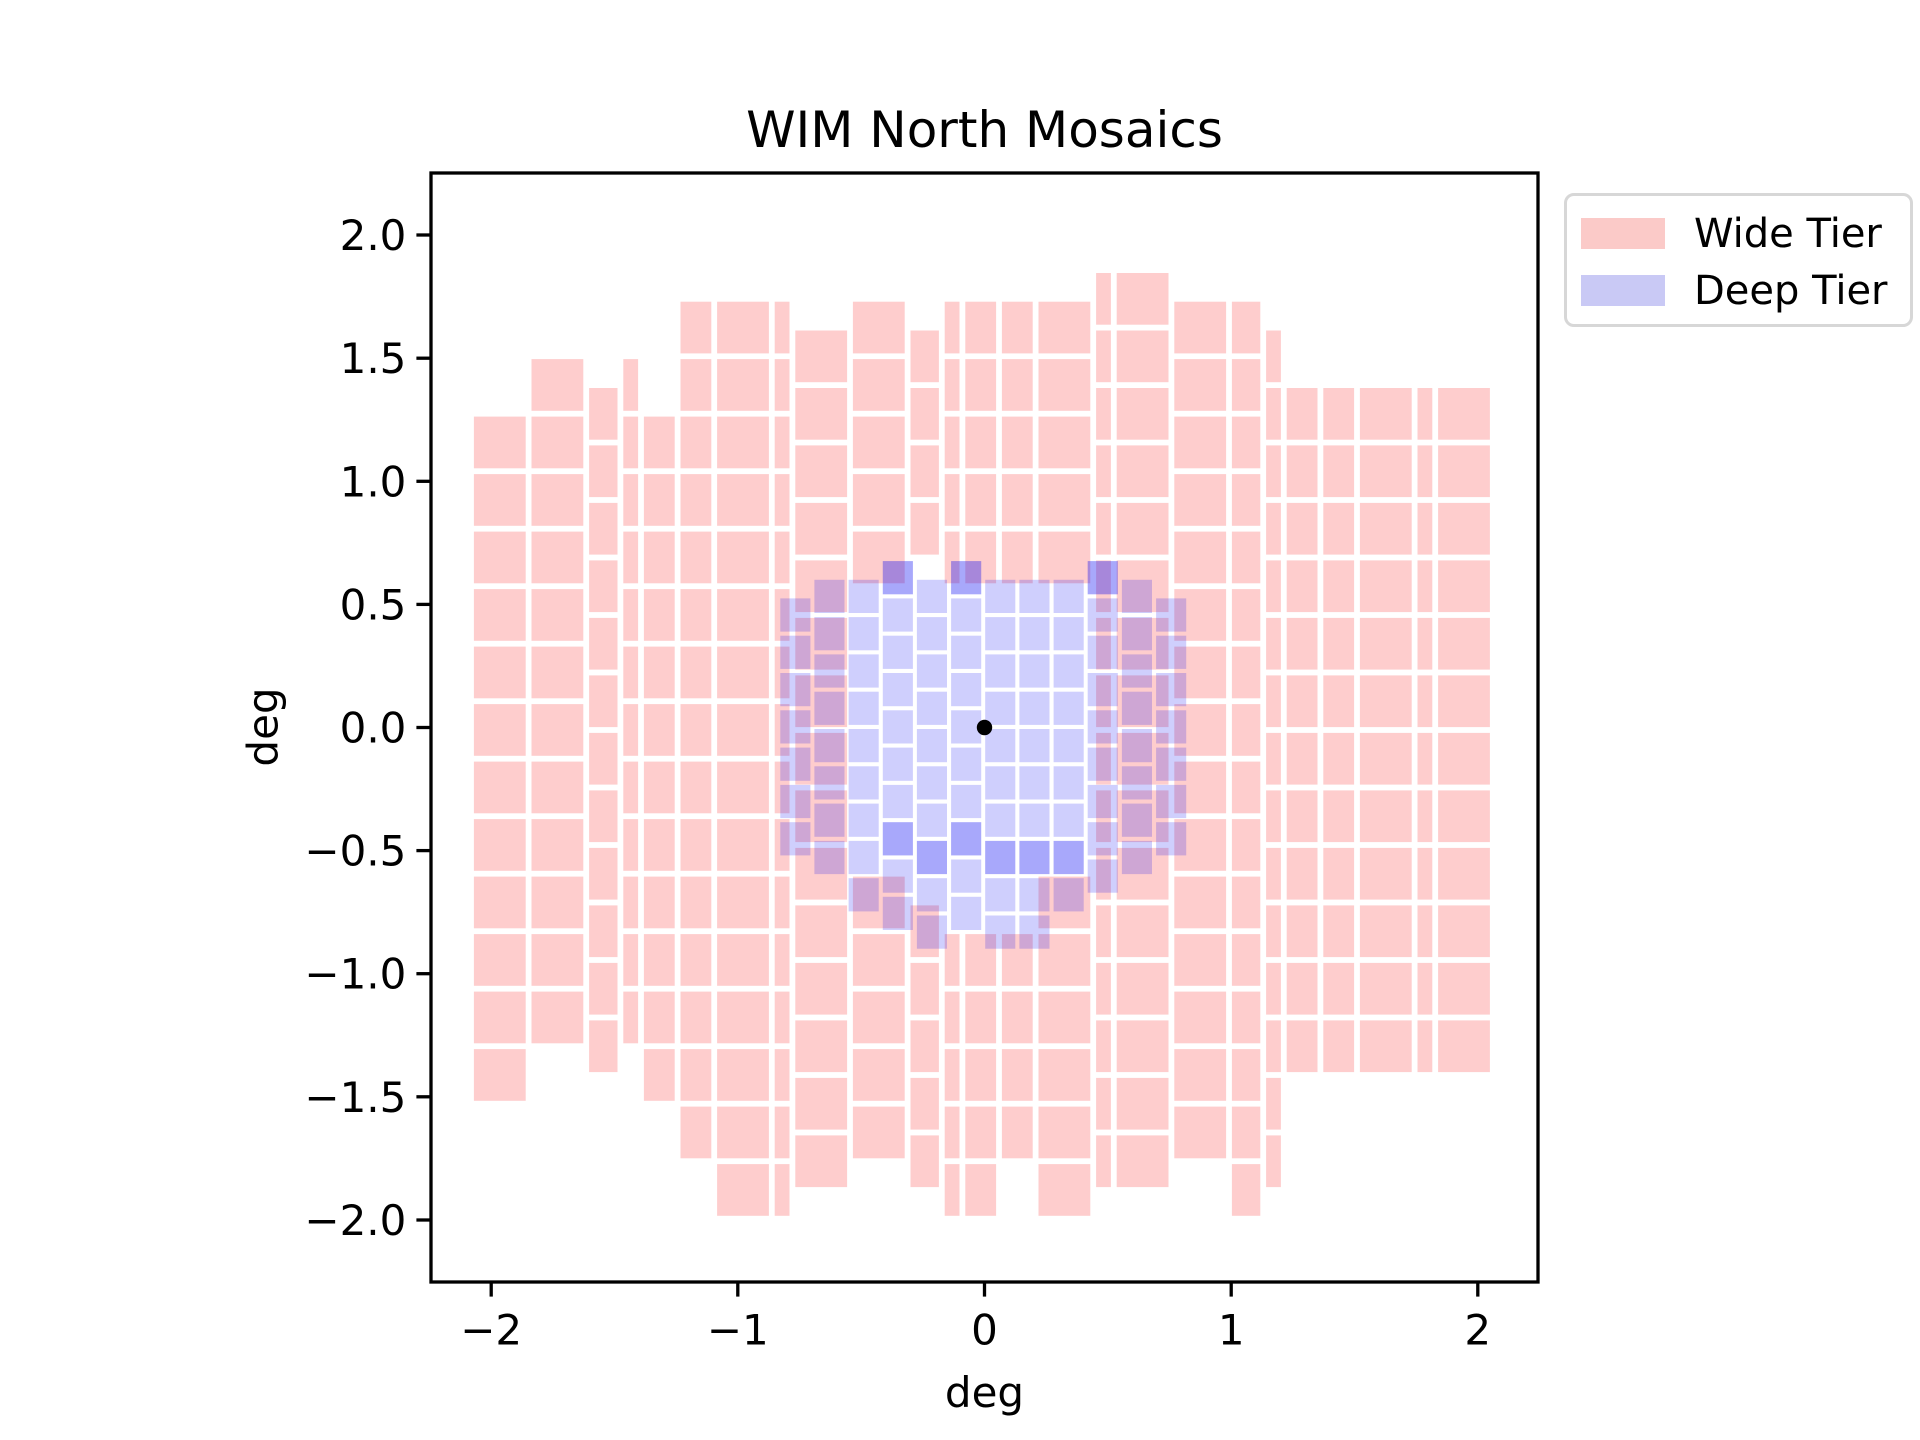  Describe the element at coordinates (984, 727) in the screenshot. I see `center-marker` at that location.